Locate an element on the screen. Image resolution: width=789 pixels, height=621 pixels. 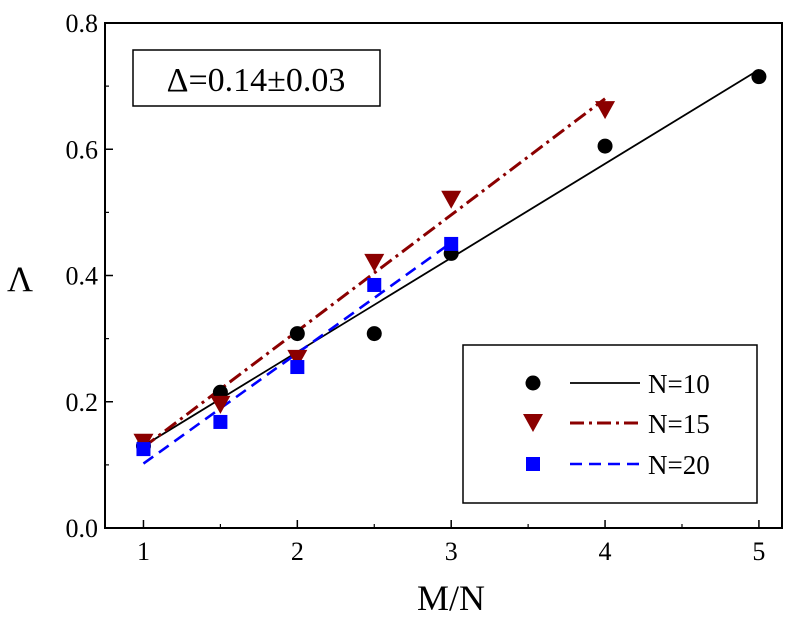
annotation-frame is located at coordinates (256, 78).